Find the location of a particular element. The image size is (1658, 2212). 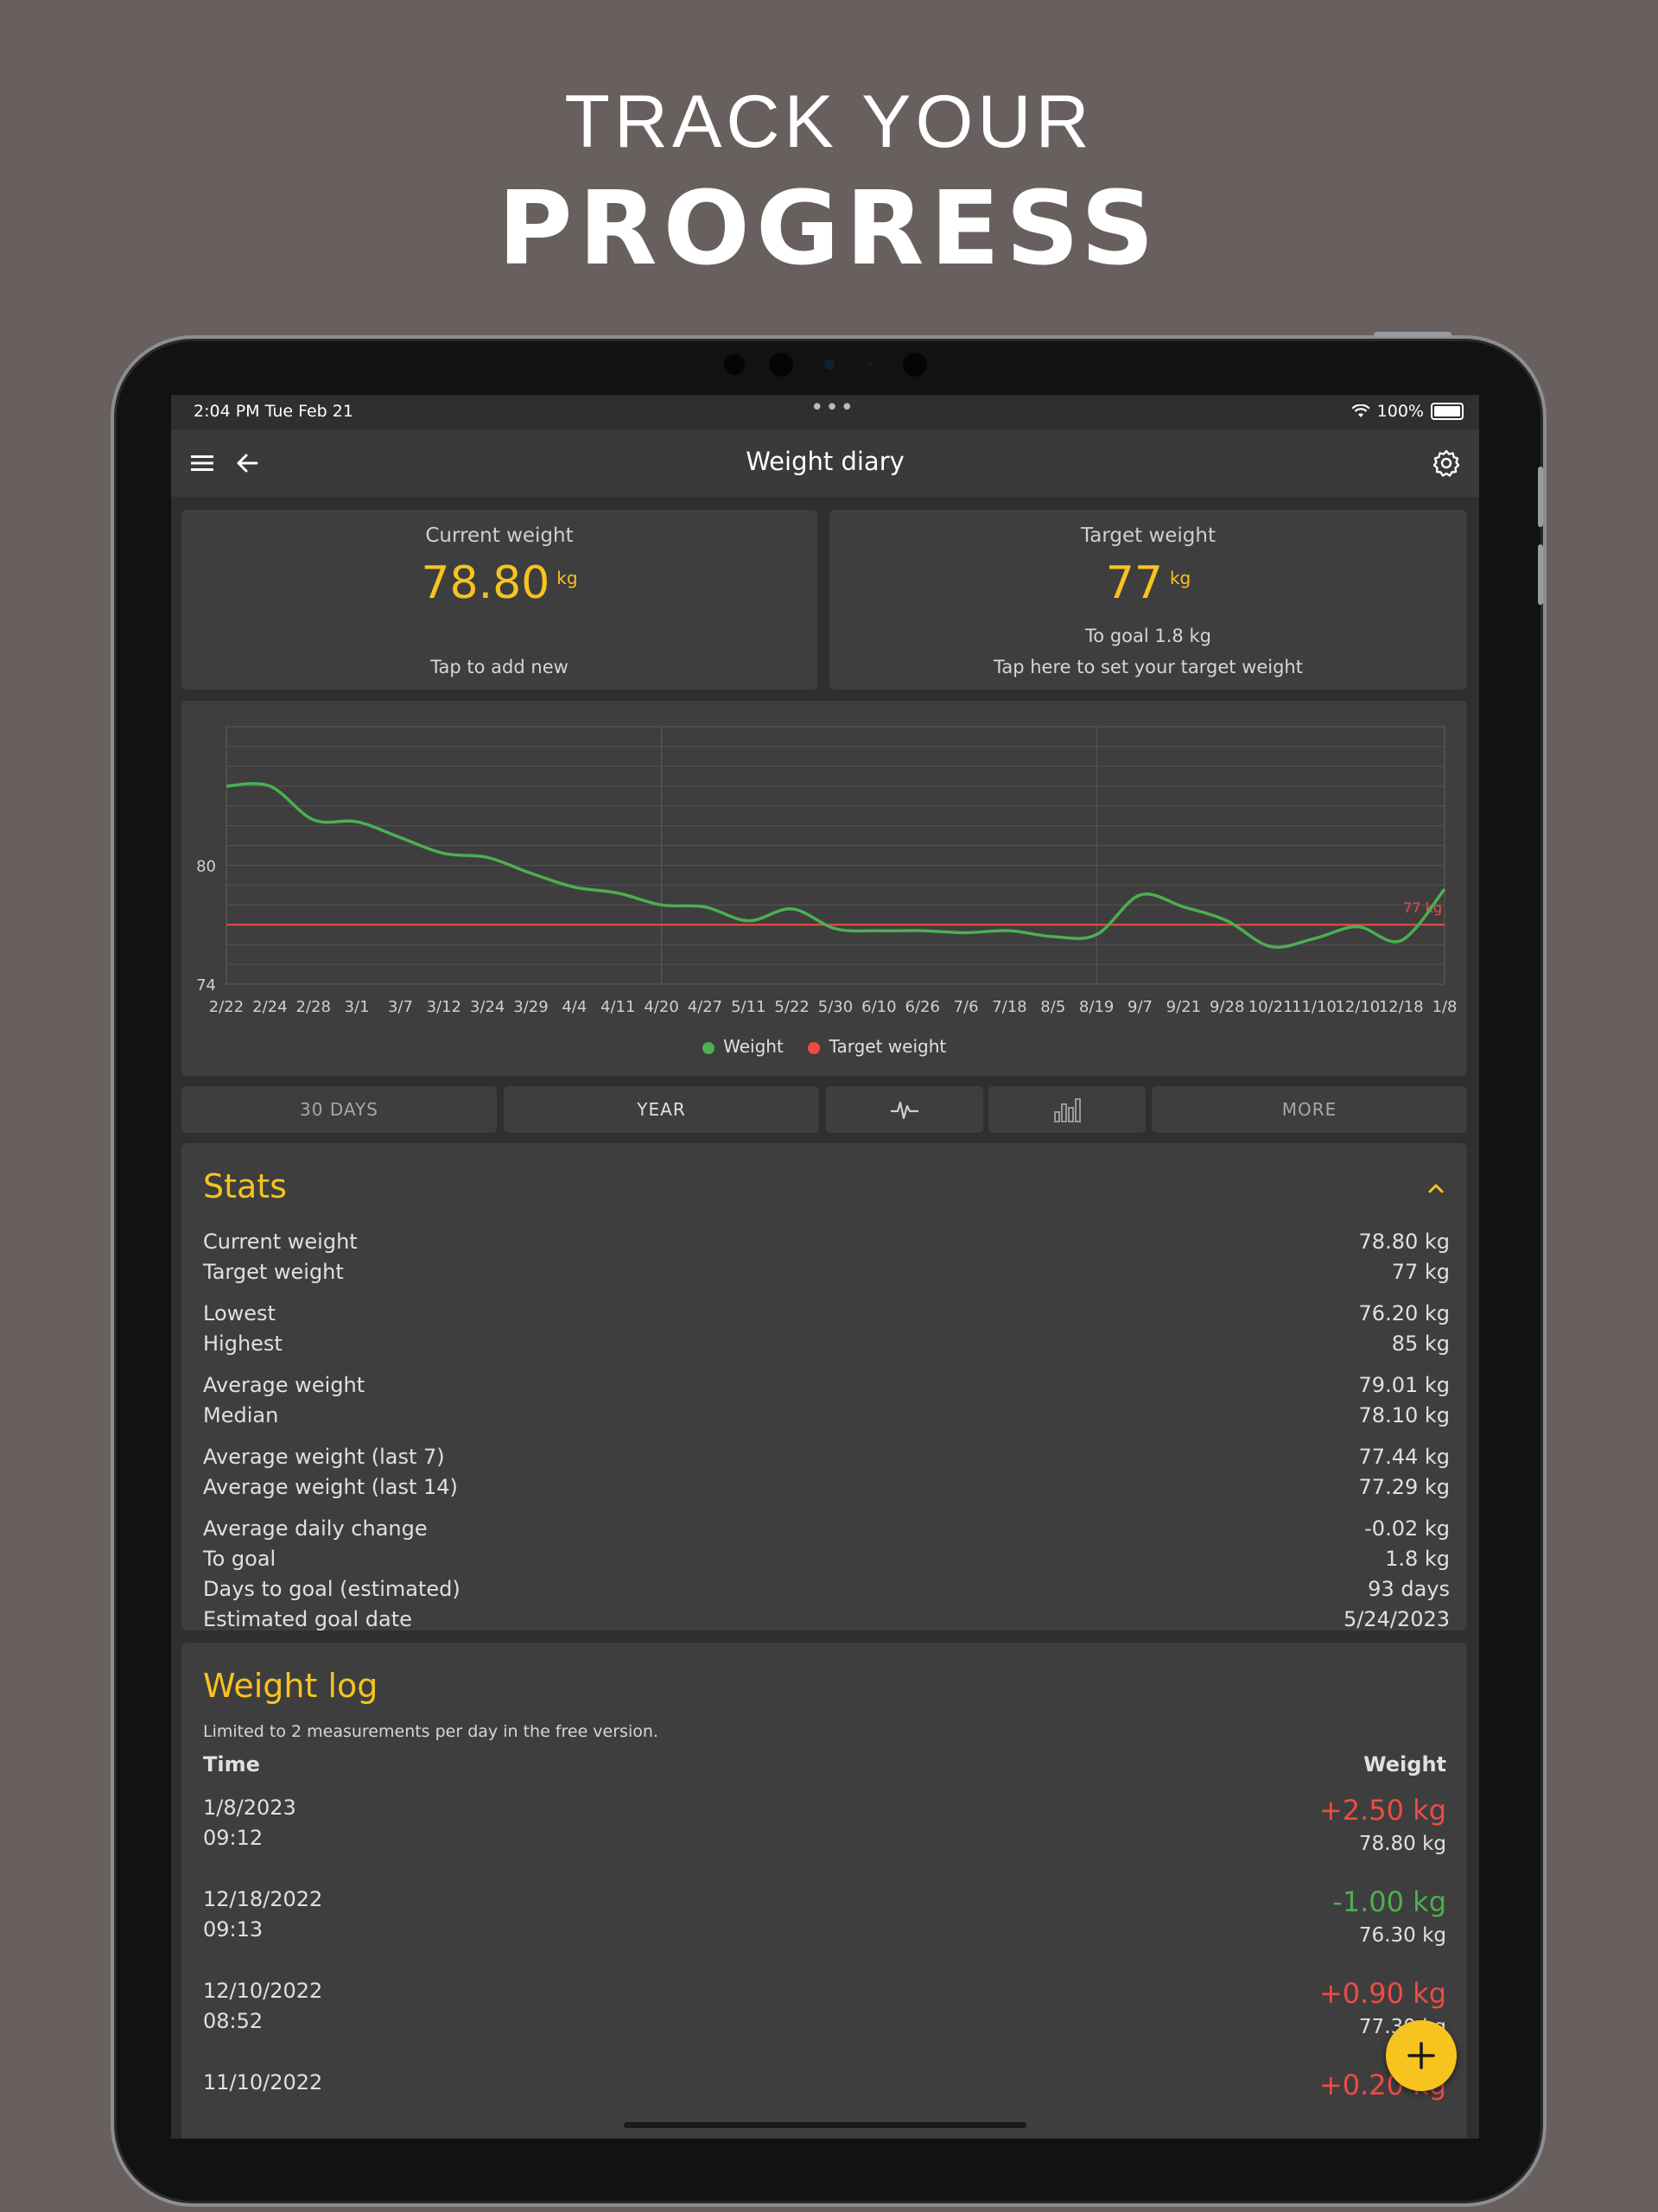

add-new-hint: Tap to add new is located at coordinates (499, 667).